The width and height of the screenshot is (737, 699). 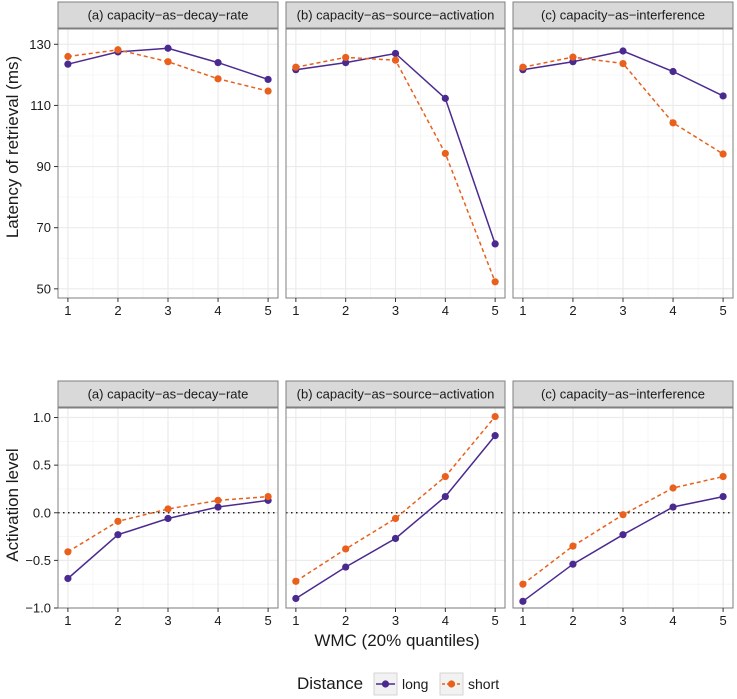 I want to click on legend-item-short: short, so click(x=469, y=684).